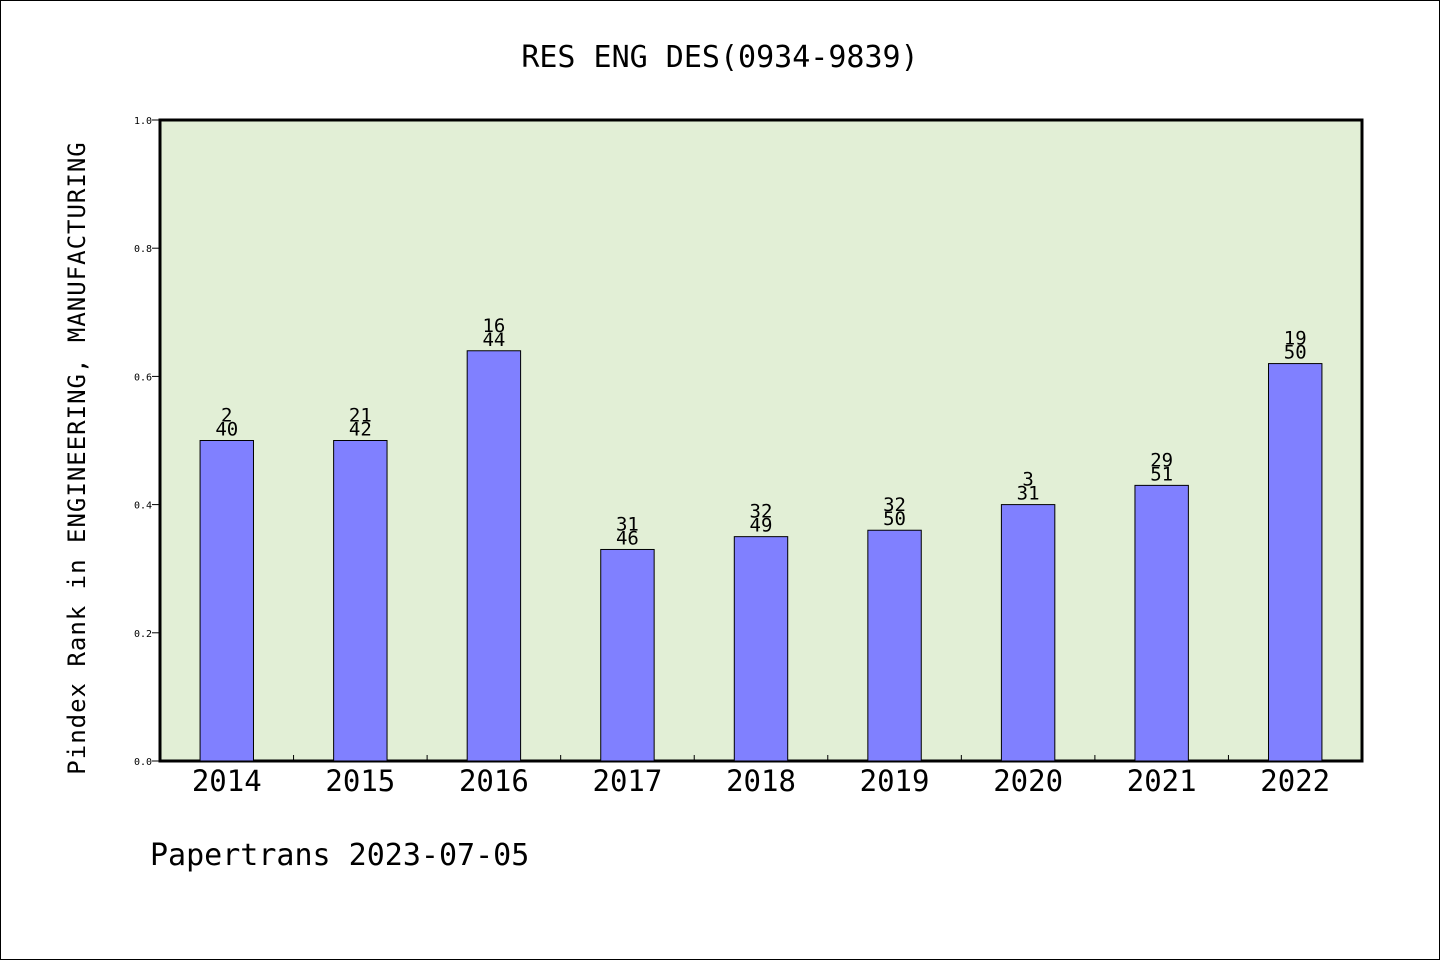 Image resolution: width=1440 pixels, height=964 pixels. I want to click on bar-2019, so click(894, 645).